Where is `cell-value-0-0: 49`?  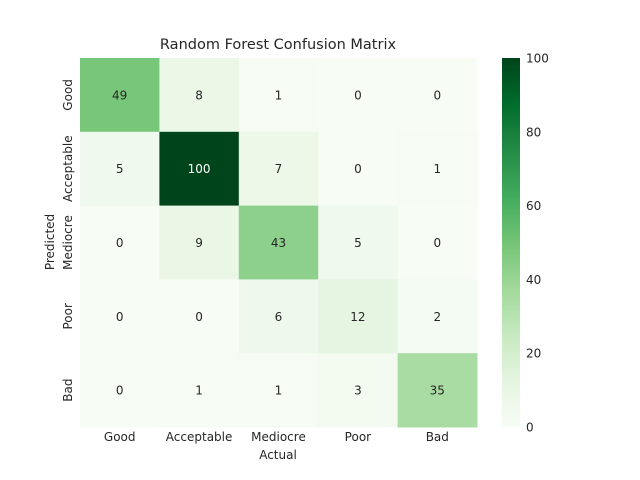 cell-value-0-0: 49 is located at coordinates (119, 95).